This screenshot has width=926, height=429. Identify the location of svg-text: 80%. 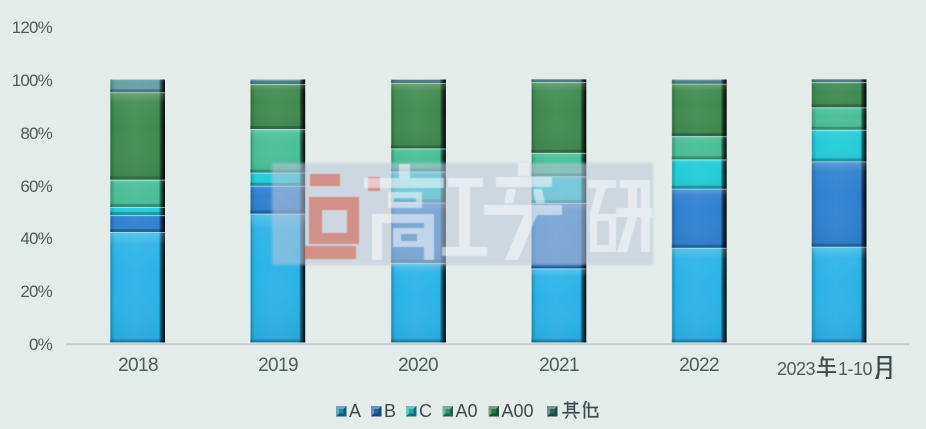
(36, 133).